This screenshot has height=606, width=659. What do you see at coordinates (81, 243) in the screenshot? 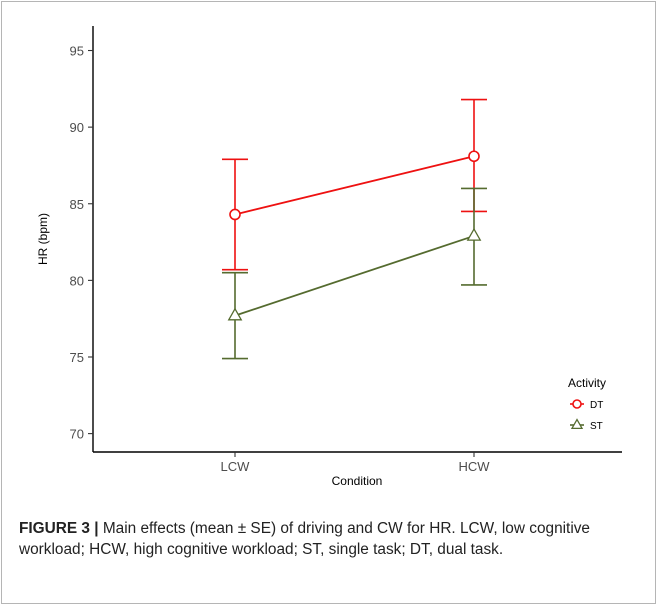
I see `y-ticks: 70 75 80 85 90 95` at bounding box center [81, 243].